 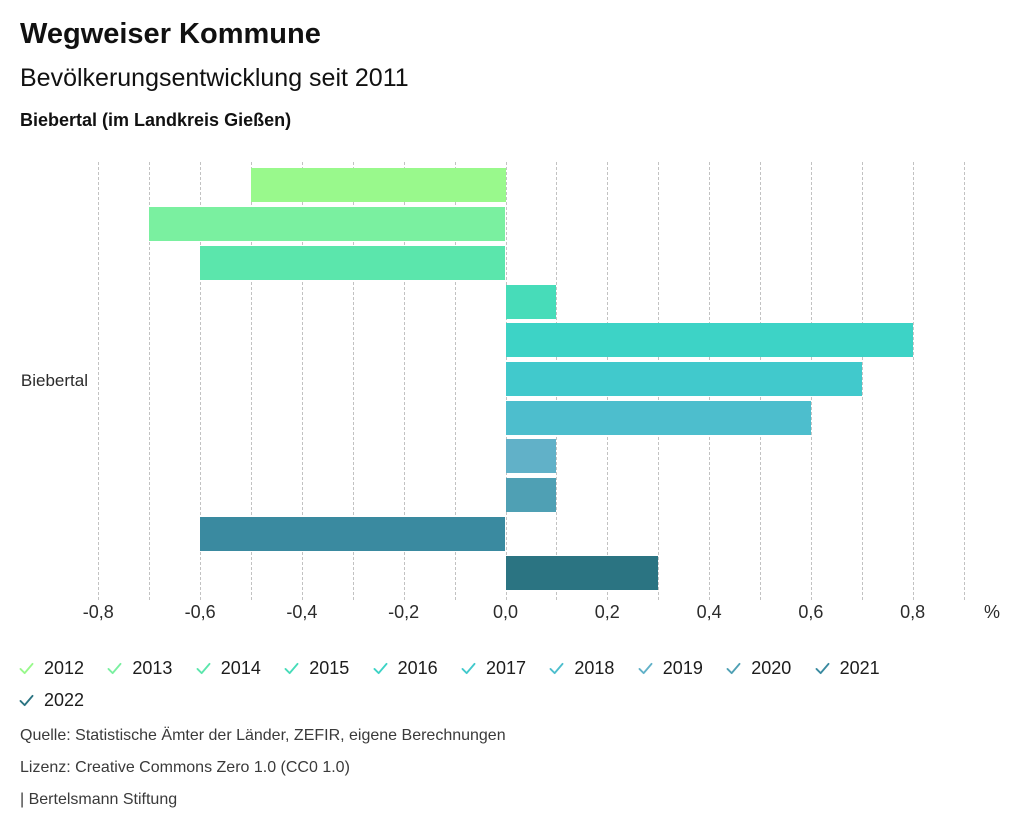 I want to click on x-axis: % -0,8 -0,6 -0,4 -0,2 0,0 0,2 0,4 0,6 0,8, so click(x=512, y=613).